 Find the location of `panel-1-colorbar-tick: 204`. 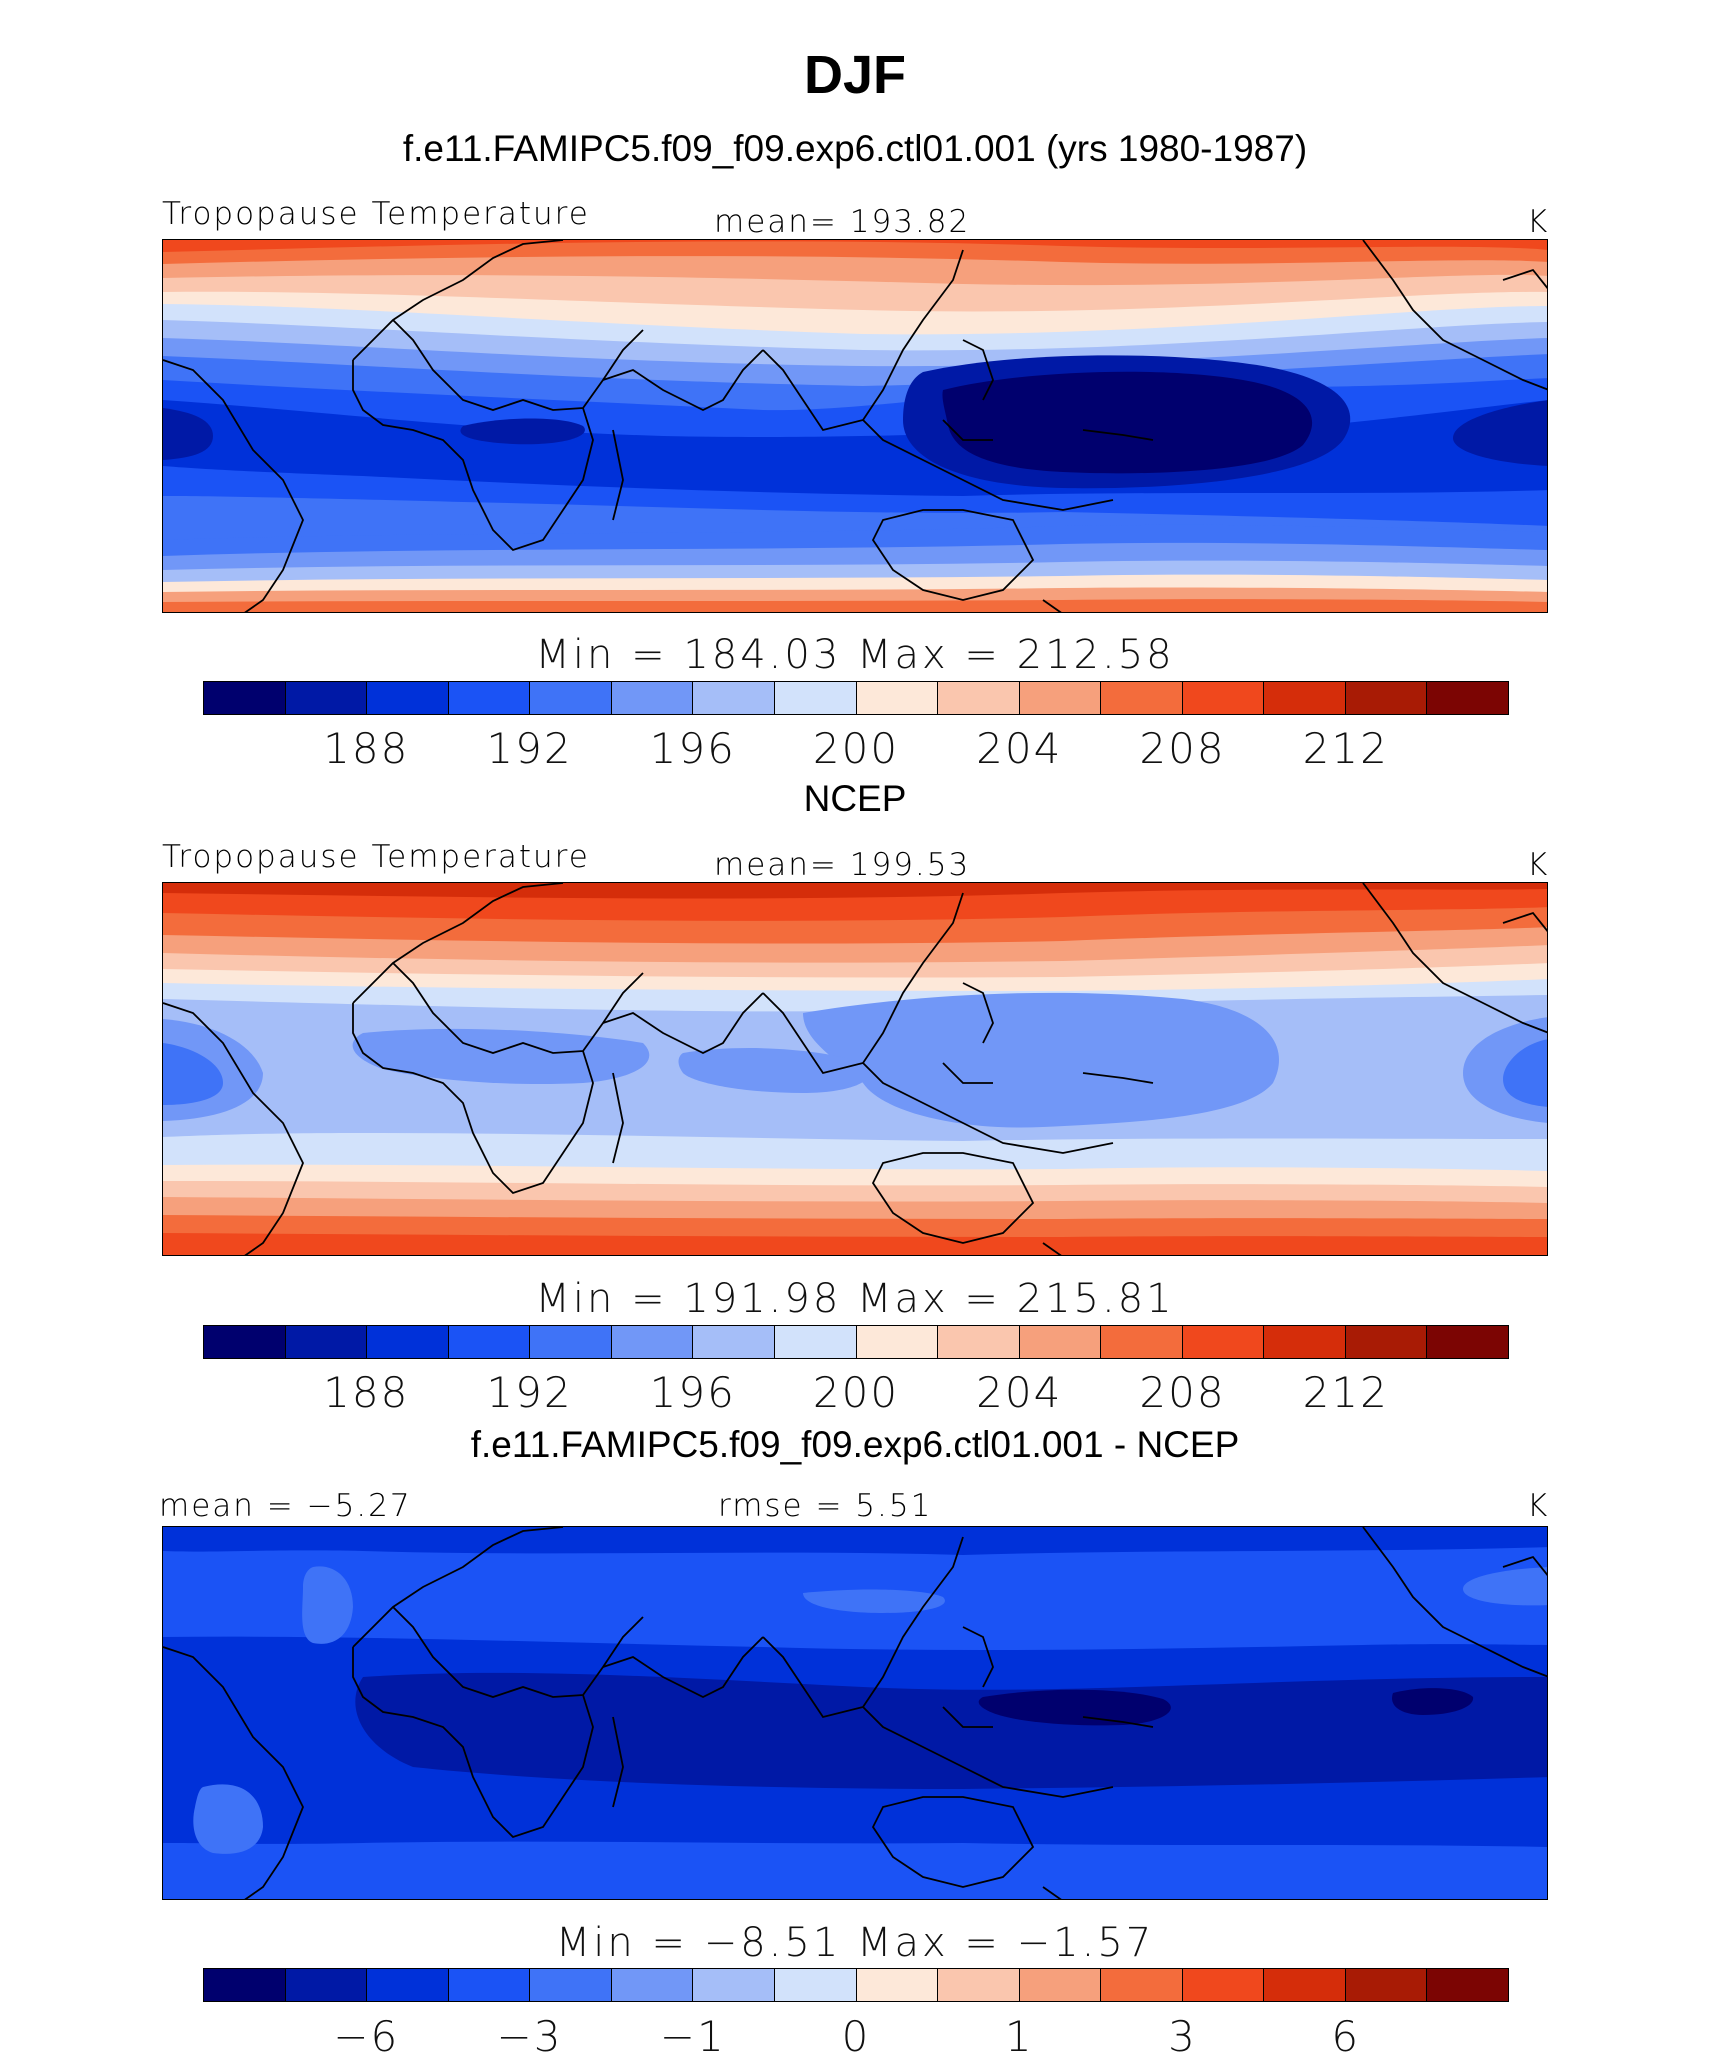

panel-1-colorbar-tick: 204 is located at coordinates (1019, 748).